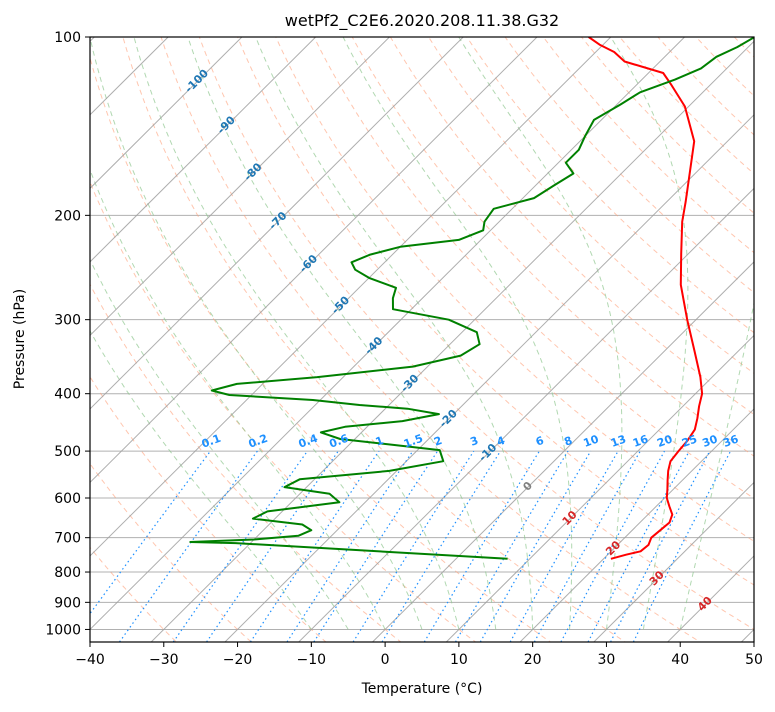 The width and height of the screenshot is (775, 712). What do you see at coordinates (680, 660) in the screenshot?
I see `x-tick-label: 40` at bounding box center [680, 660].